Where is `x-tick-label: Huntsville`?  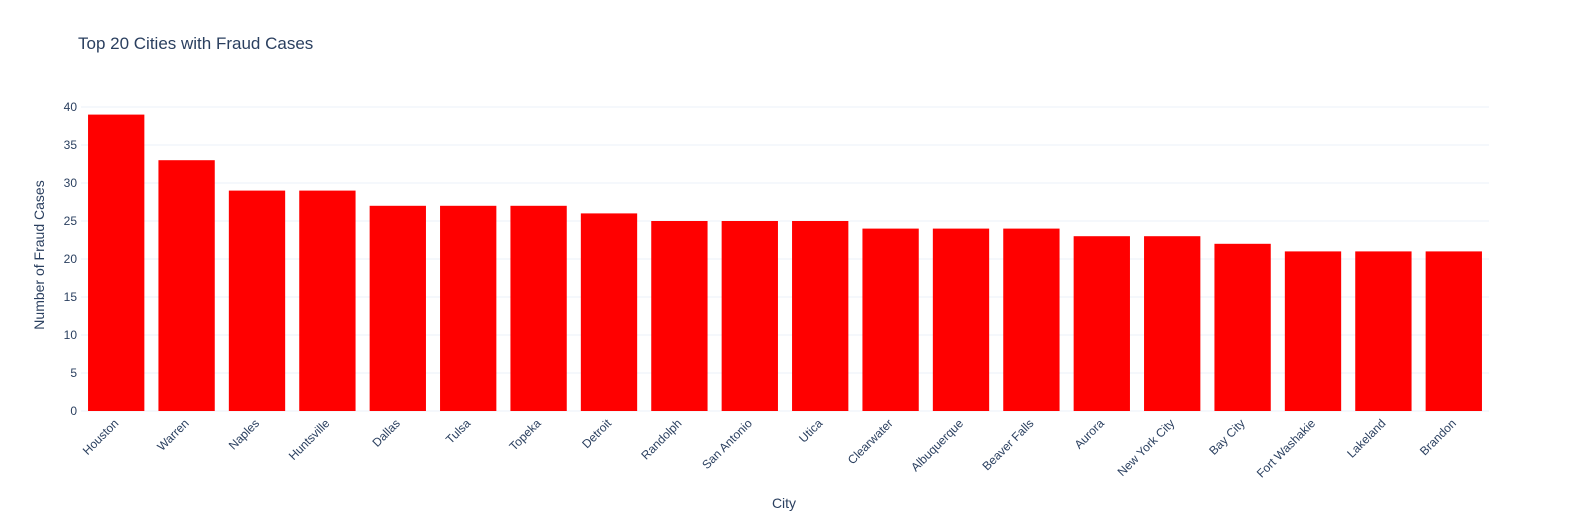
x-tick-label: Huntsville is located at coordinates (309, 439).